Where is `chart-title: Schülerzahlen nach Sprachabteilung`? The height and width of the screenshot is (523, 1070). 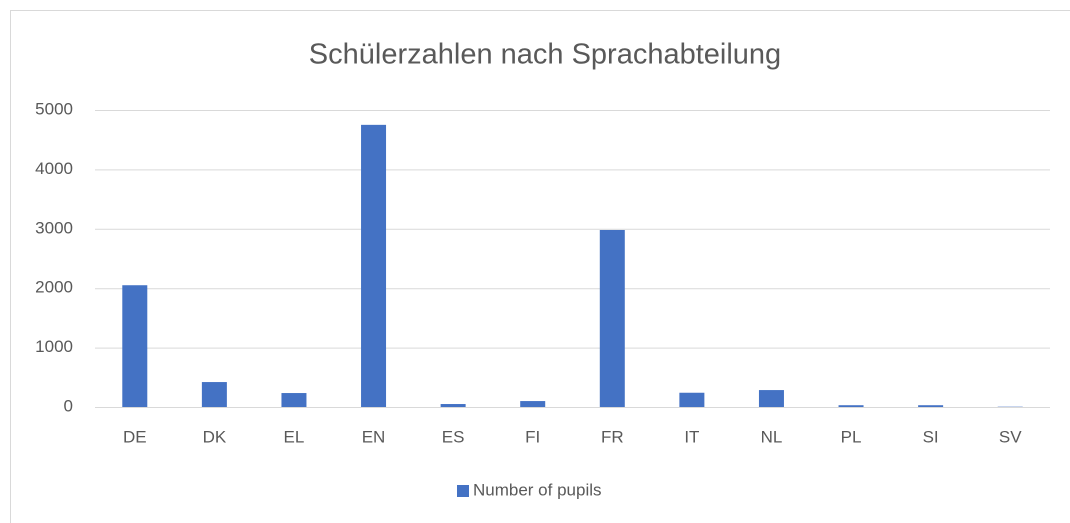 chart-title: Schülerzahlen nach Sprachabteilung is located at coordinates (545, 55).